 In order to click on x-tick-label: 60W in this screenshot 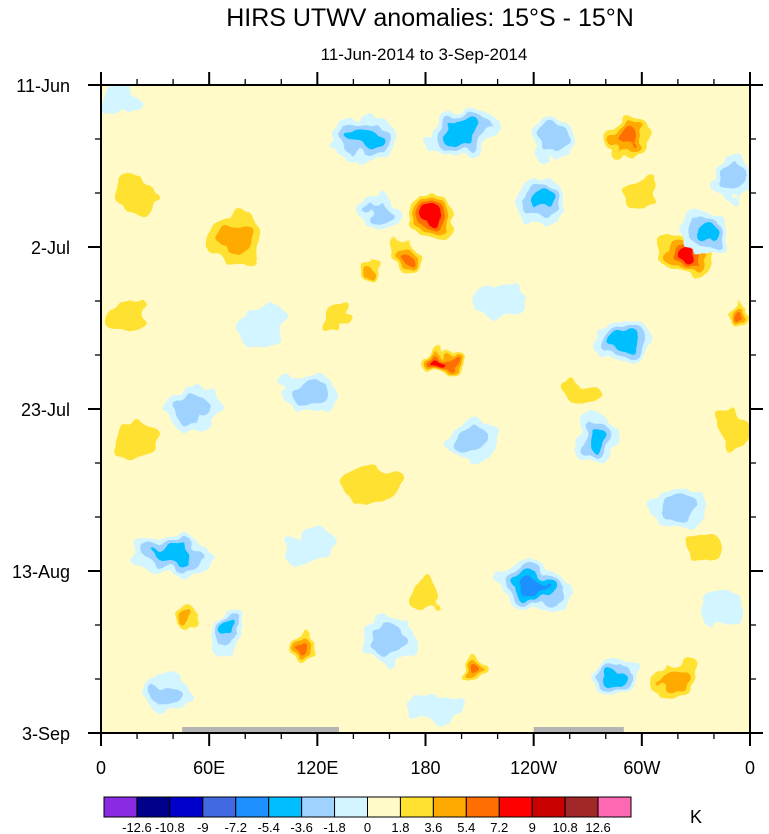, I will do `click(641, 768)`.